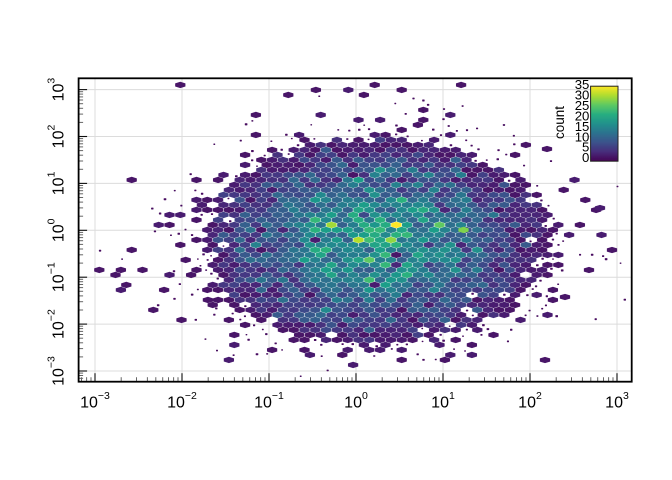  I want to click on svg-text: 35, so click(582, 84).